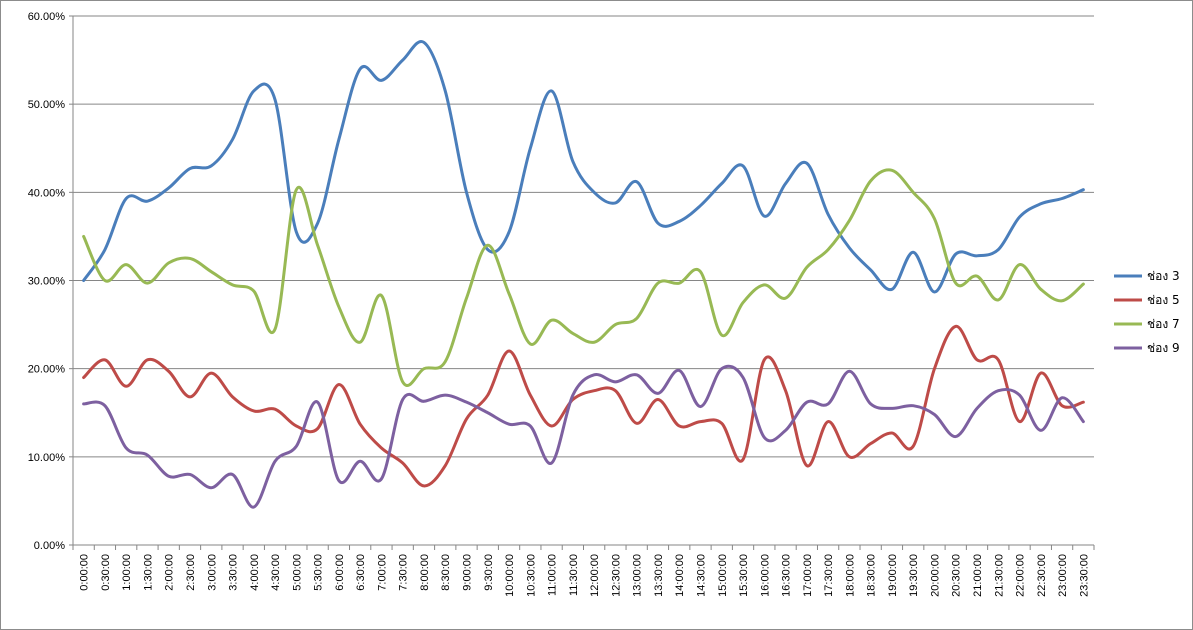 The height and width of the screenshot is (630, 1193). What do you see at coordinates (446, 572) in the screenshot?
I see `x-tick-label: 8:30:00` at bounding box center [446, 572].